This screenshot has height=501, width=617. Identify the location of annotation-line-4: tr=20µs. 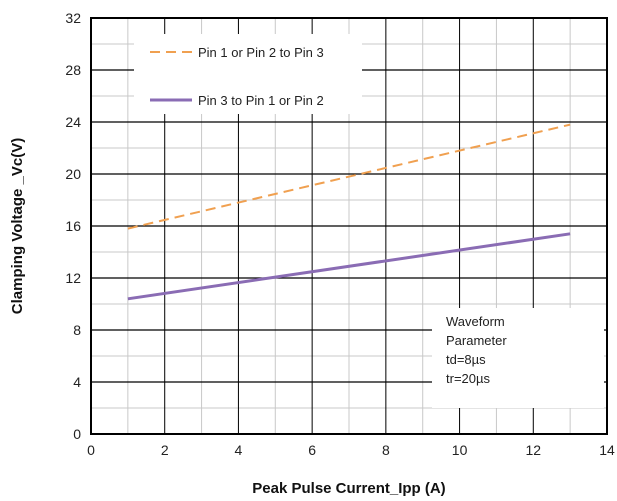
(468, 378).